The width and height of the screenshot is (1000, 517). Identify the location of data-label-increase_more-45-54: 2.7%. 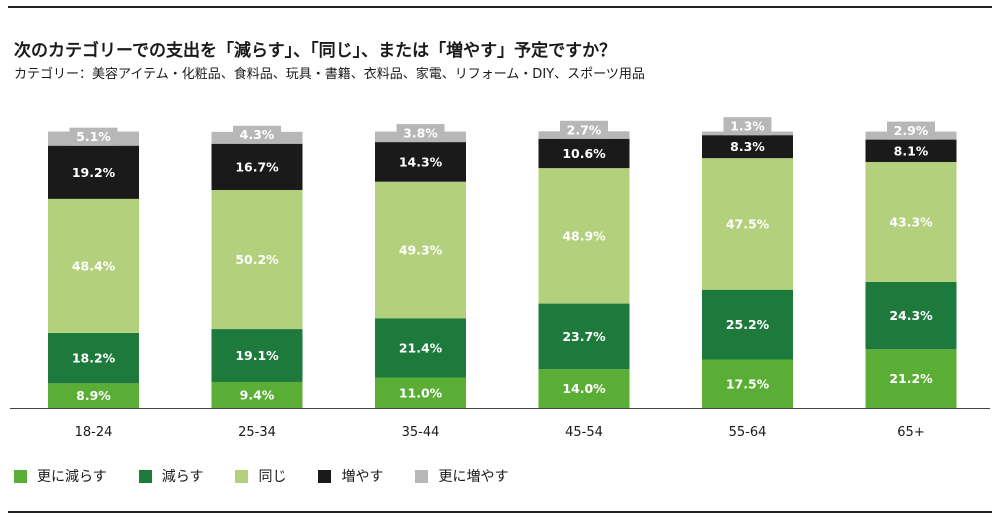
(584, 129).